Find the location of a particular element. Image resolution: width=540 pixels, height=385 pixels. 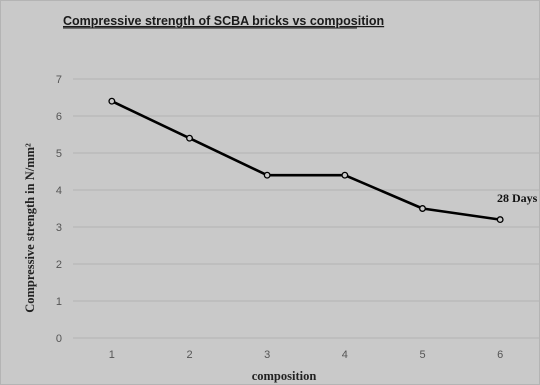

series-annotation: 28 Days is located at coordinates (517, 198).